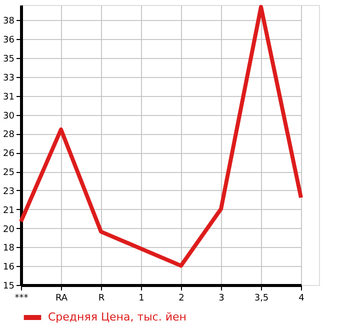 The width and height of the screenshot is (345, 335). What do you see at coordinates (8, 287) in the screenshot?
I see `y-tick-label: 15` at bounding box center [8, 287].